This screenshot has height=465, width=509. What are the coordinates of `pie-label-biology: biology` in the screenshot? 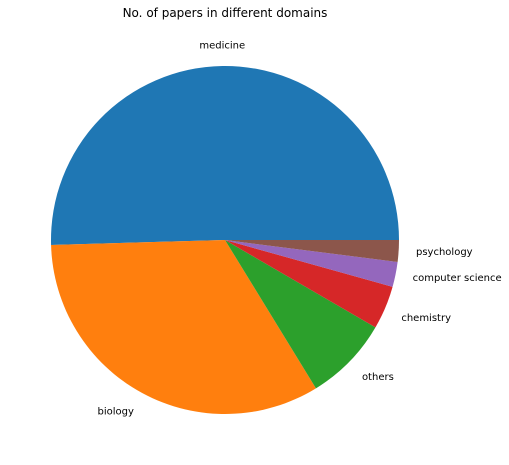 It's located at (115, 412).